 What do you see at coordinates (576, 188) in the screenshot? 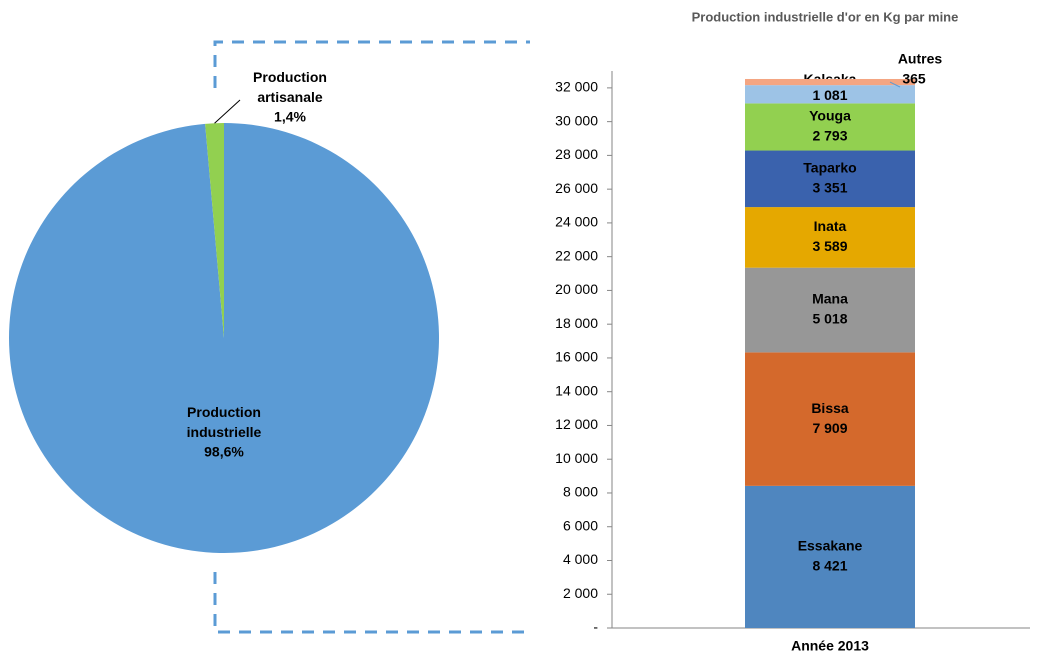
I see `y-tick-label: 26 000` at bounding box center [576, 188].